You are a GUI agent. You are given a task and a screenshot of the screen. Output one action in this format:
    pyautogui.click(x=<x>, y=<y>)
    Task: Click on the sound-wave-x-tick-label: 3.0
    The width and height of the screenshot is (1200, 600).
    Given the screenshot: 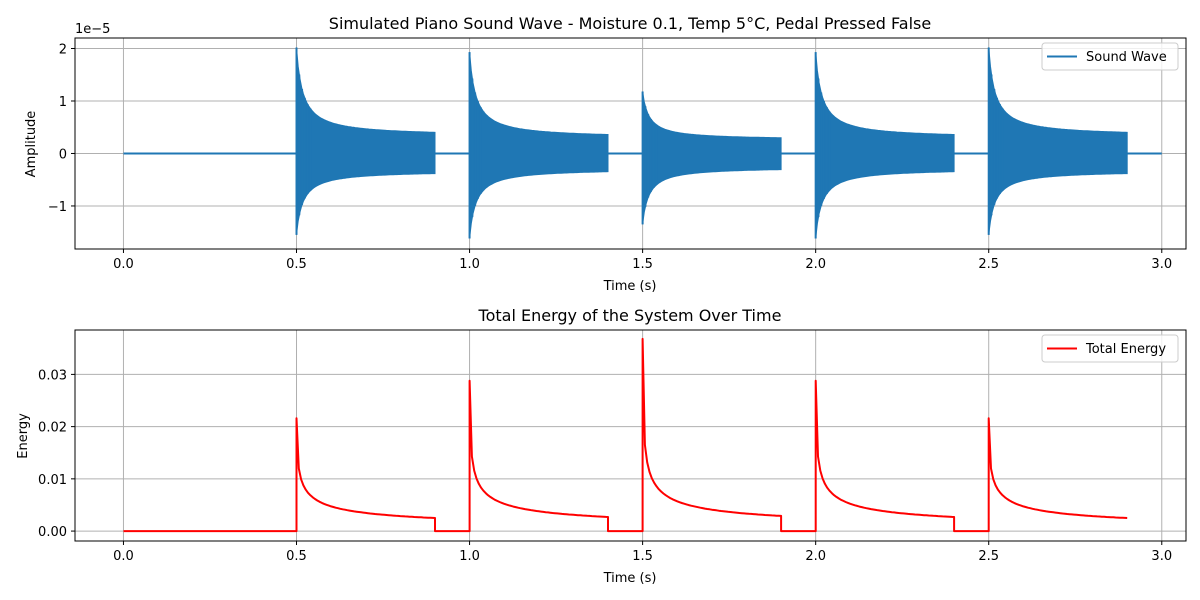 What is the action you would take?
    pyautogui.click(x=1161, y=264)
    